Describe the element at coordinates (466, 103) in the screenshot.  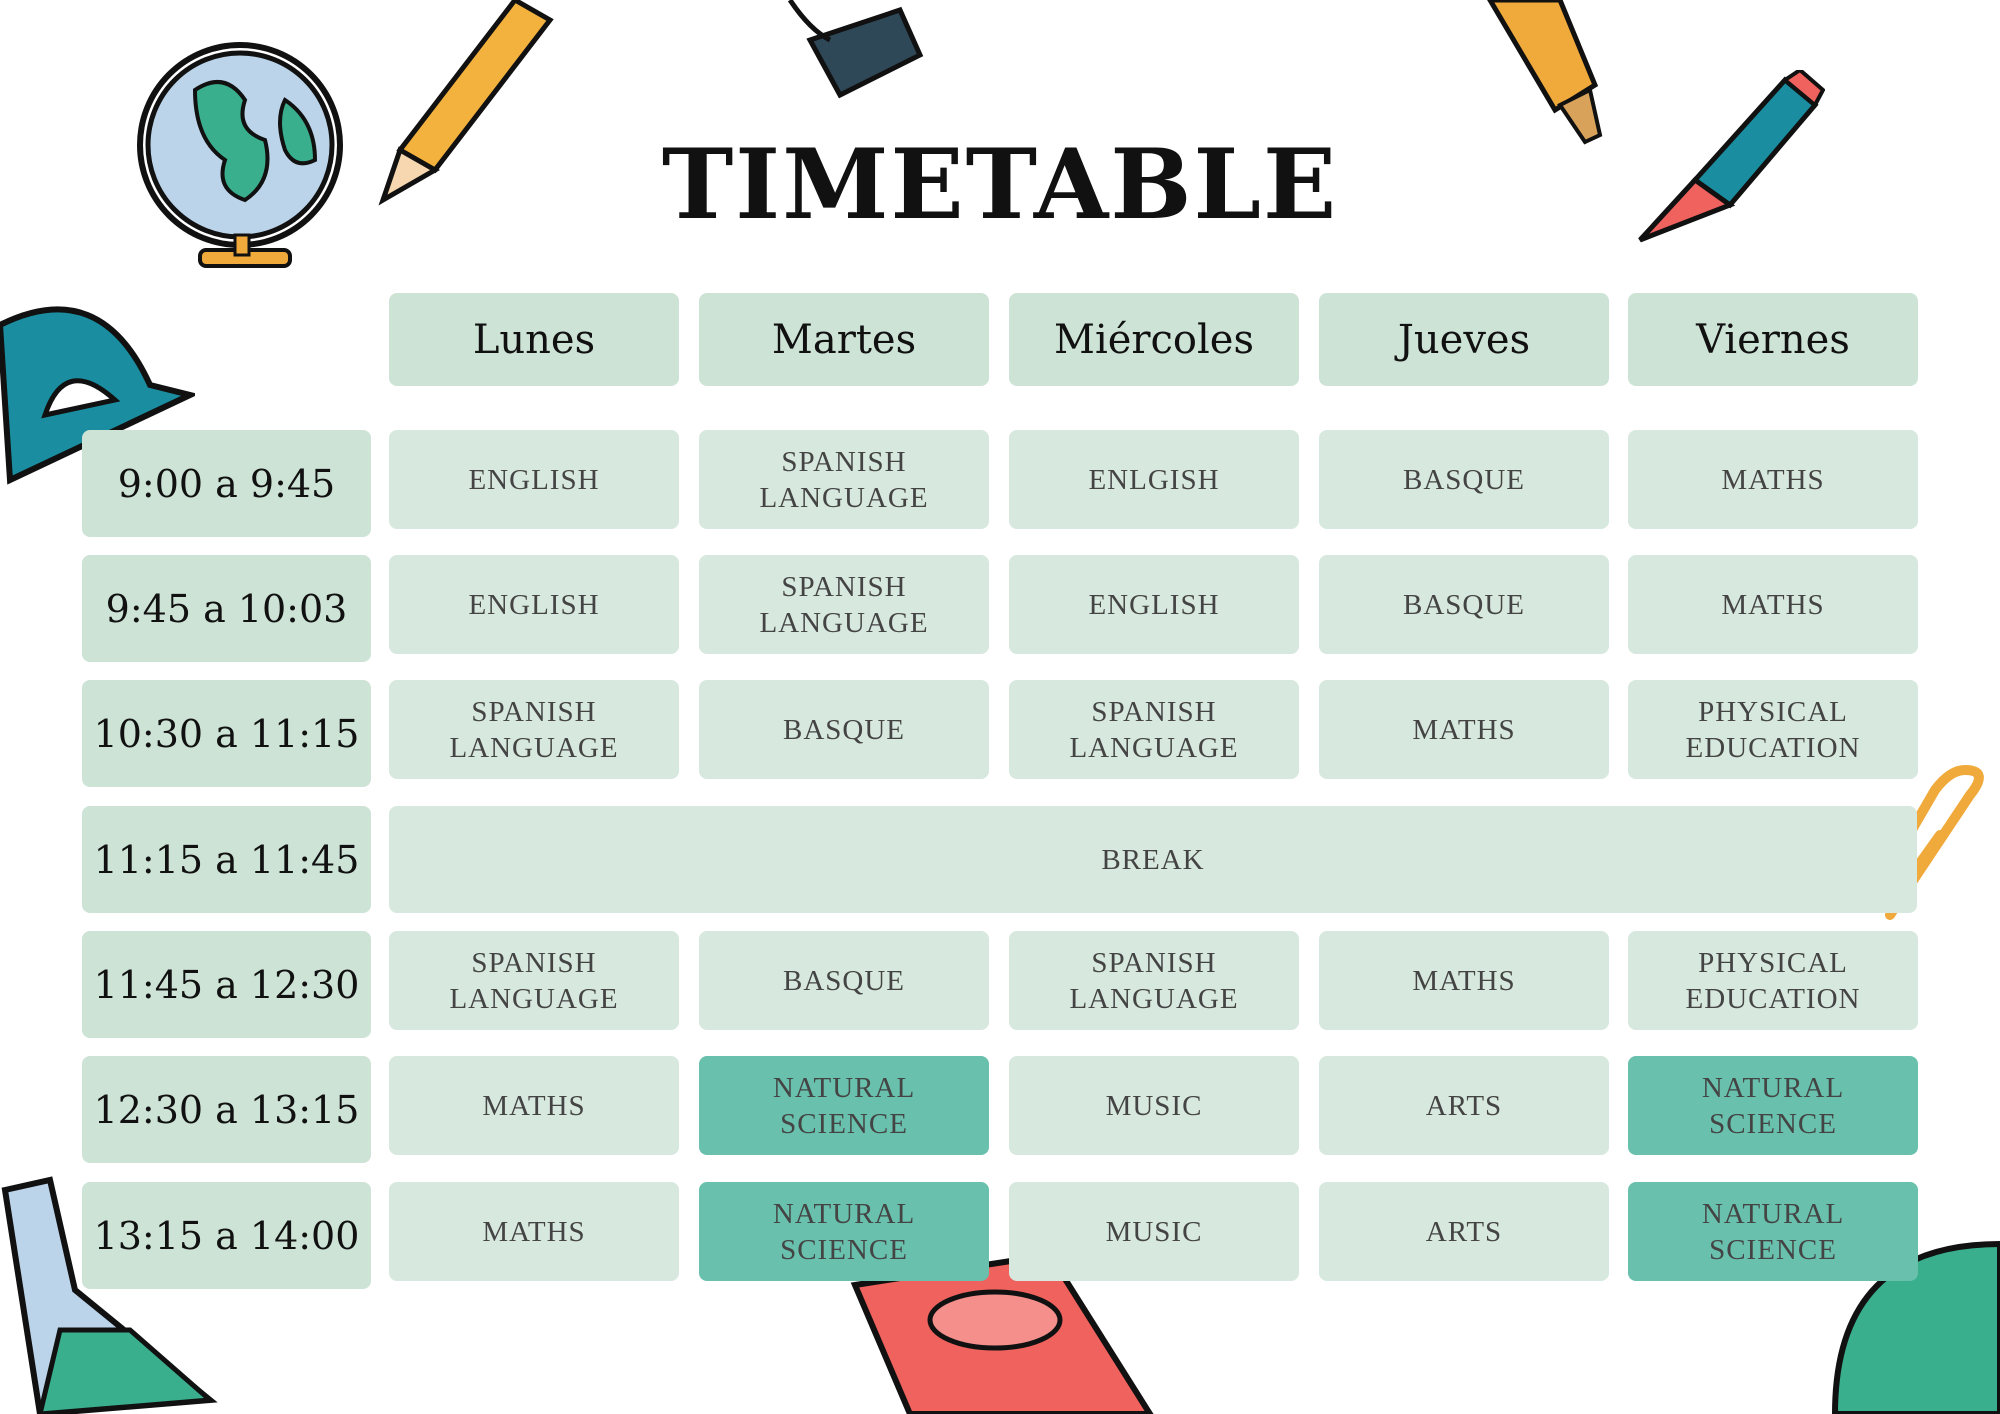
I see `pencil-icon` at that location.